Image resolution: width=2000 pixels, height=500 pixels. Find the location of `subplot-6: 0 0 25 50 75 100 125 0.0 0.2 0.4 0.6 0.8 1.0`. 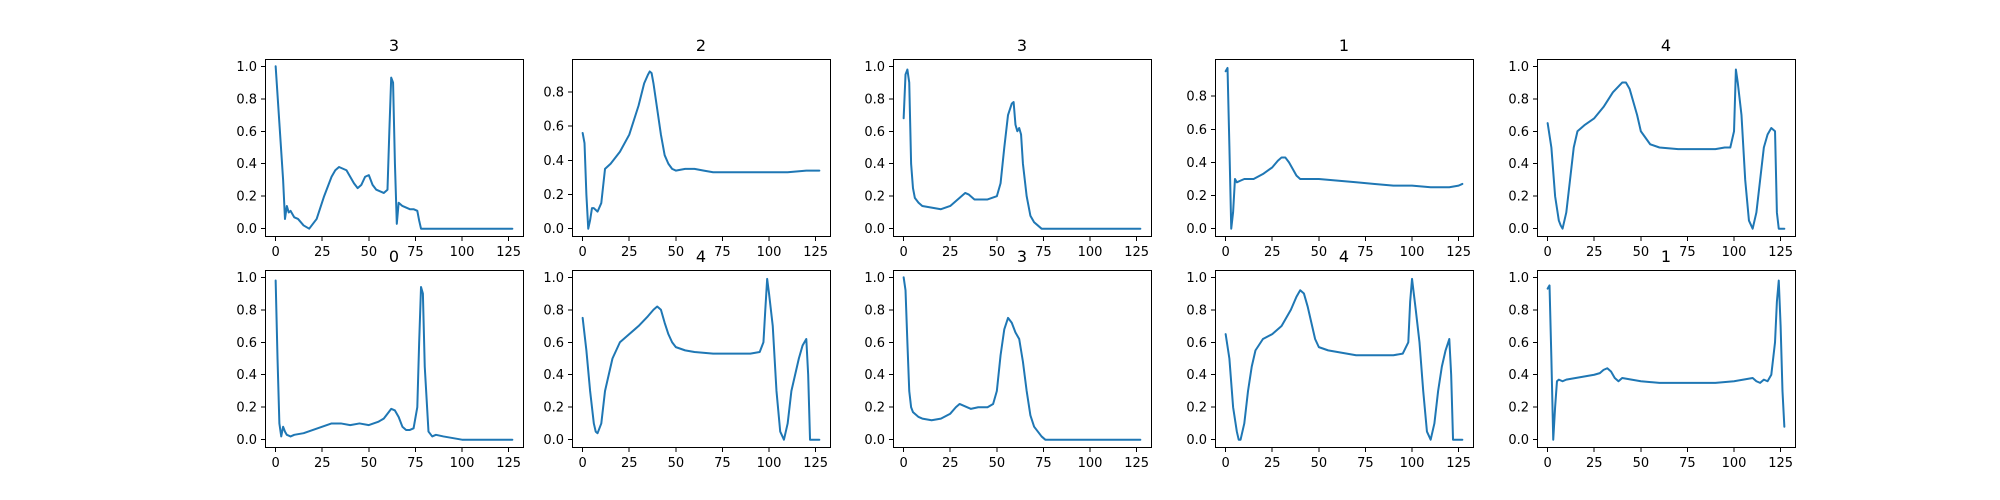

subplot-6: 0 0 25 50 75 100 125 0.0 0.2 0.4 0.6 0.8 1.0 is located at coordinates (380, 359).